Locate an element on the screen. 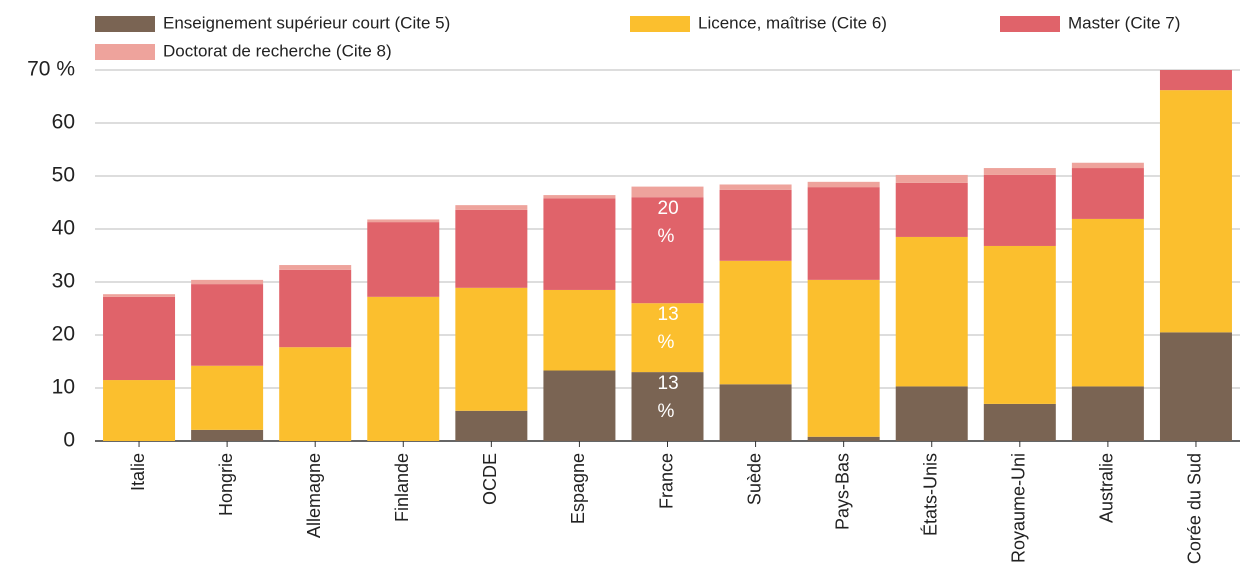 The height and width of the screenshot is (565, 1245). y-tick-label: 20 is located at coordinates (63, 334).